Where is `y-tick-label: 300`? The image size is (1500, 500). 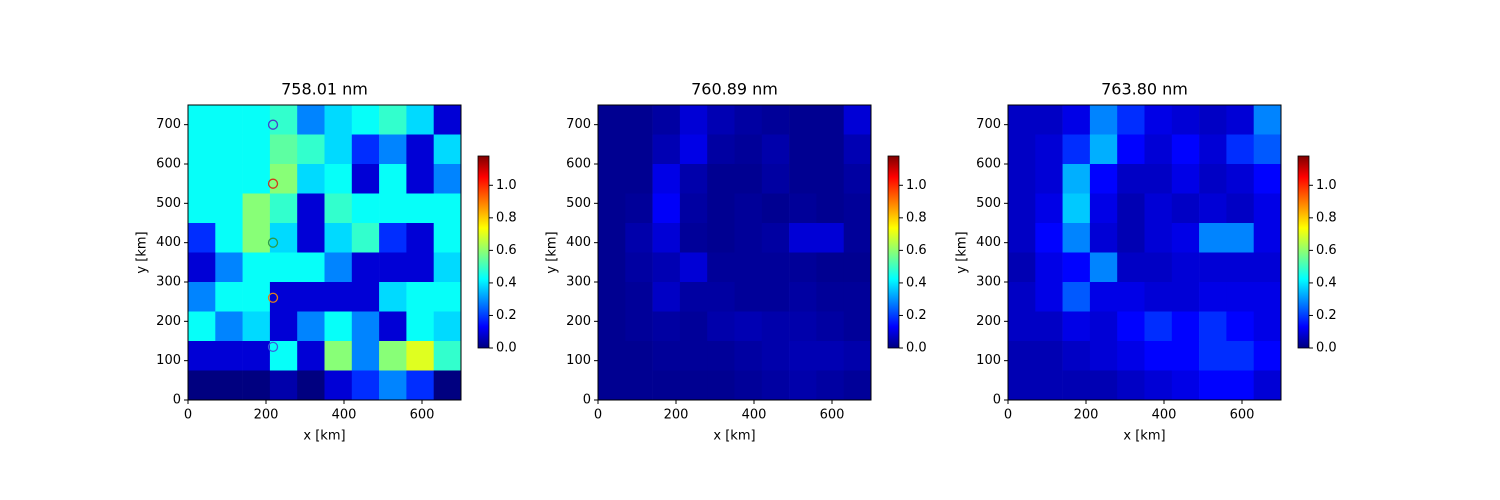 y-tick-label: 300 is located at coordinates (168, 282).